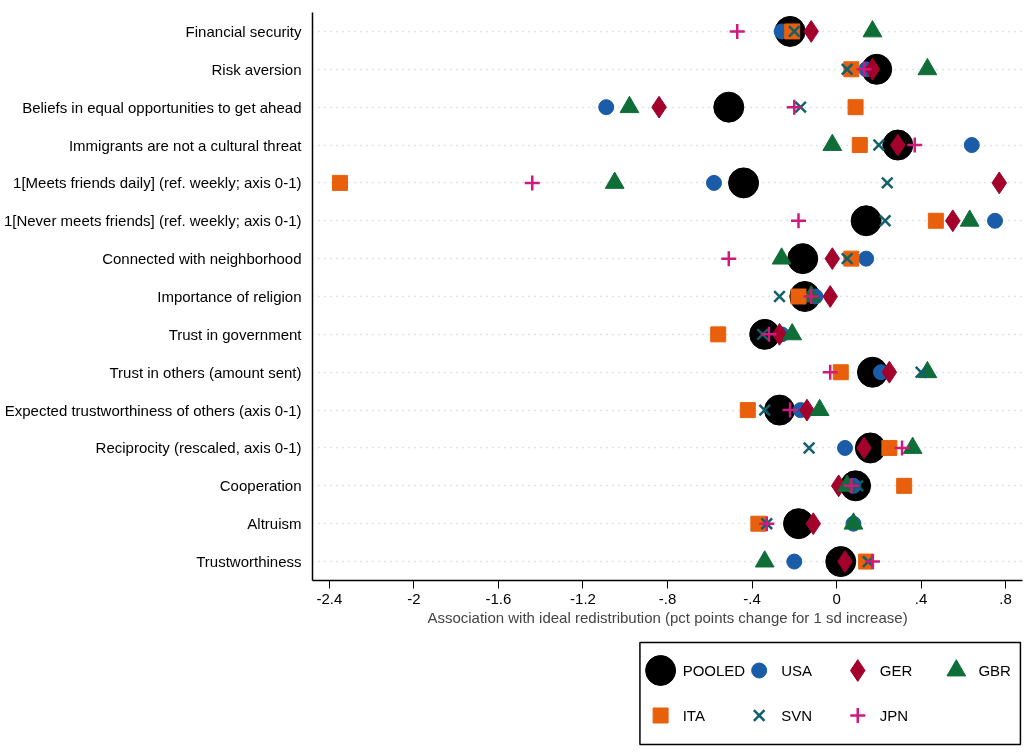  What do you see at coordinates (894, 715) in the screenshot?
I see `legend-label: JPN` at bounding box center [894, 715].